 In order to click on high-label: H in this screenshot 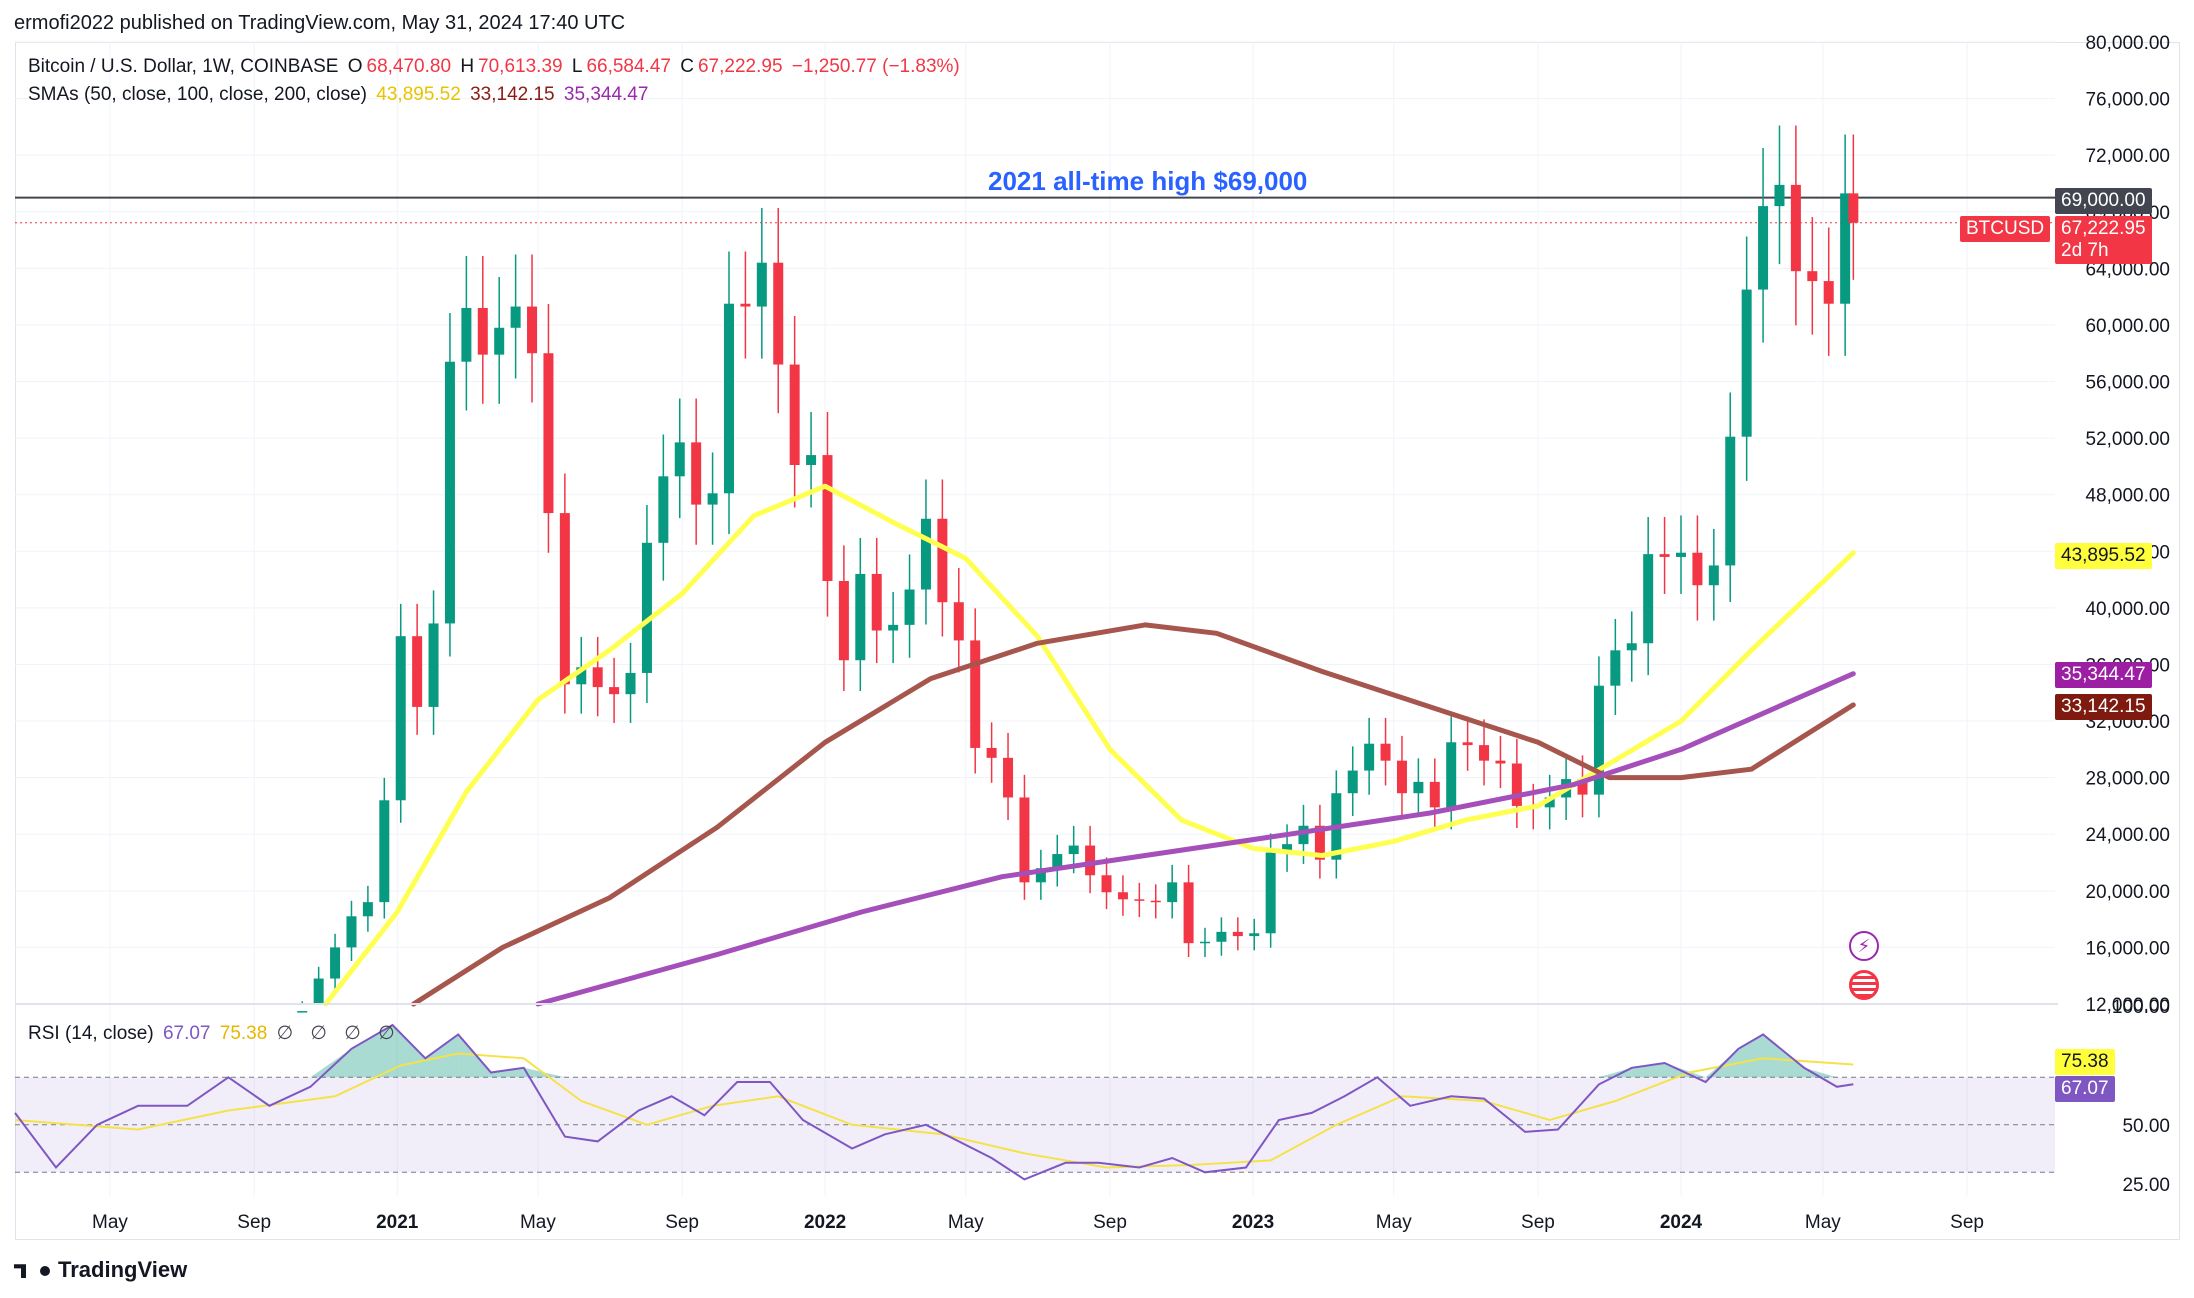, I will do `click(467, 66)`.